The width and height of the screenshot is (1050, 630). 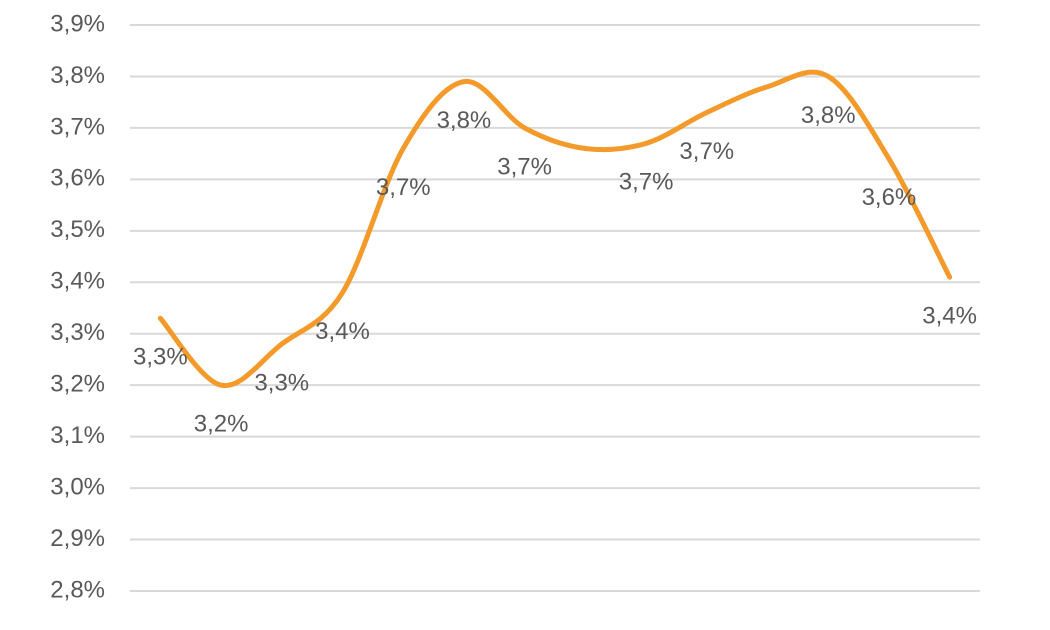 I want to click on y-tick-label: 2,8%, so click(x=77, y=589).